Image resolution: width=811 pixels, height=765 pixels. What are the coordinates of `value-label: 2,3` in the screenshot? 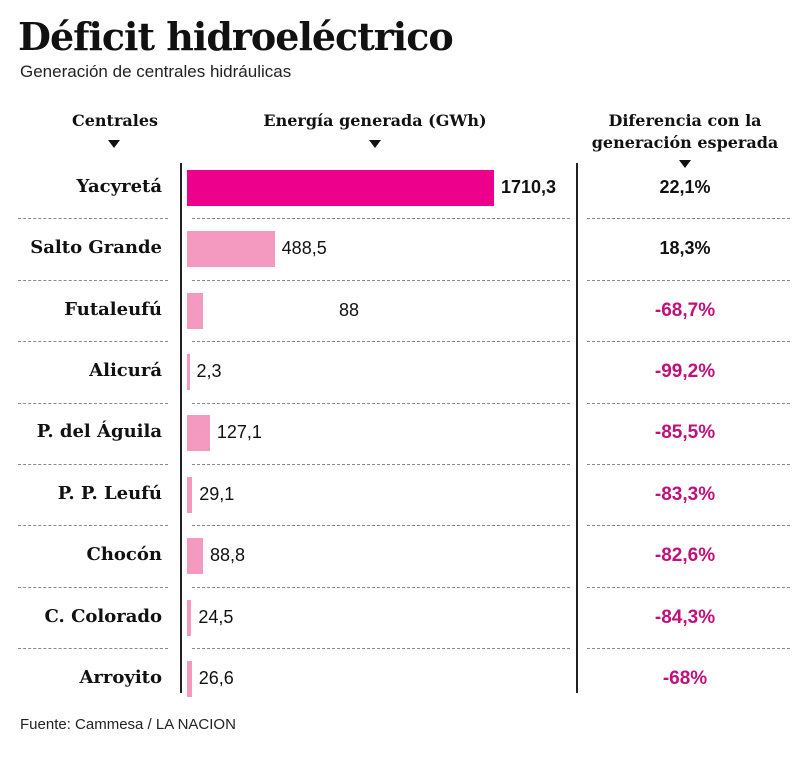 It's located at (209, 370).